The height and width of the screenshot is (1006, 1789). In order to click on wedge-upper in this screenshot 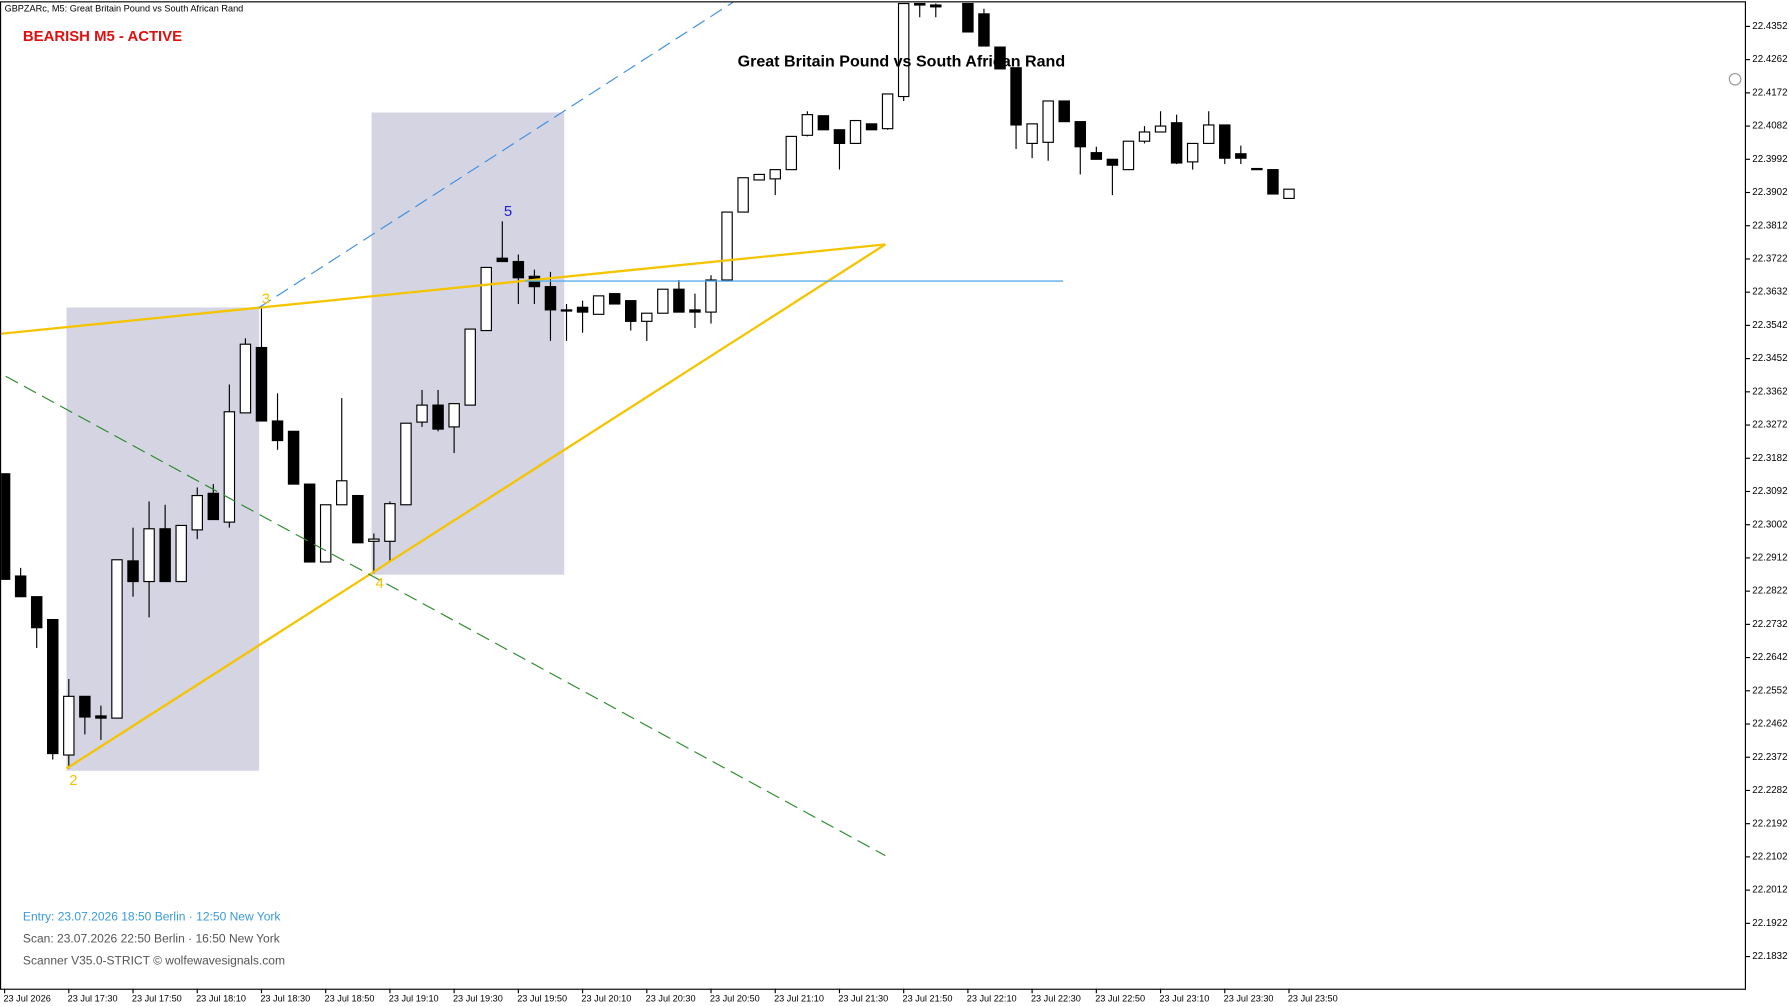, I will do `click(443, 289)`.